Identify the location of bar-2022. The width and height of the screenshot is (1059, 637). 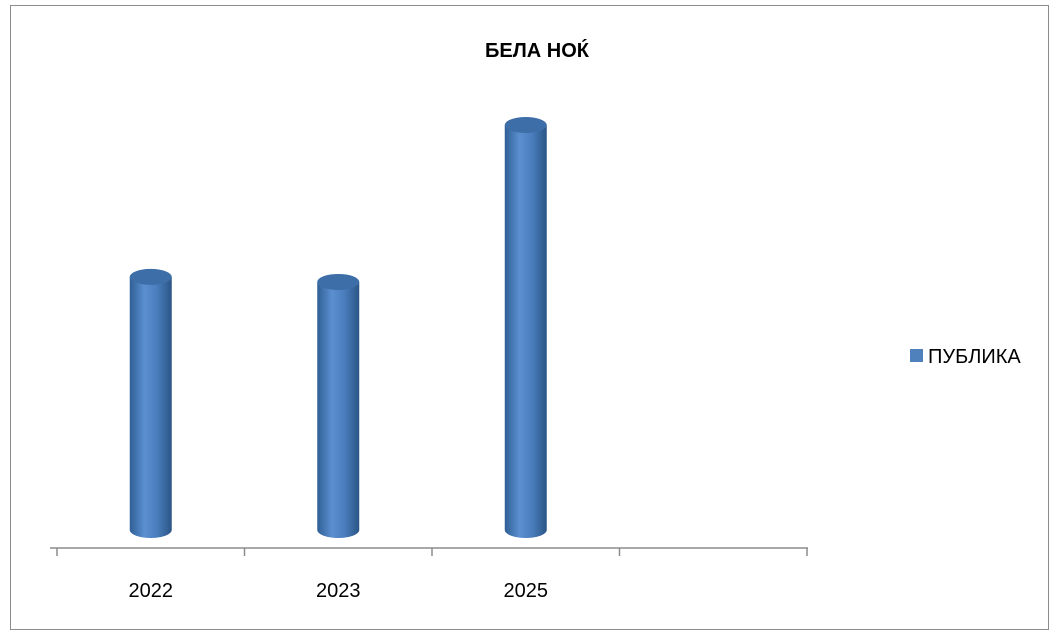
(150, 403).